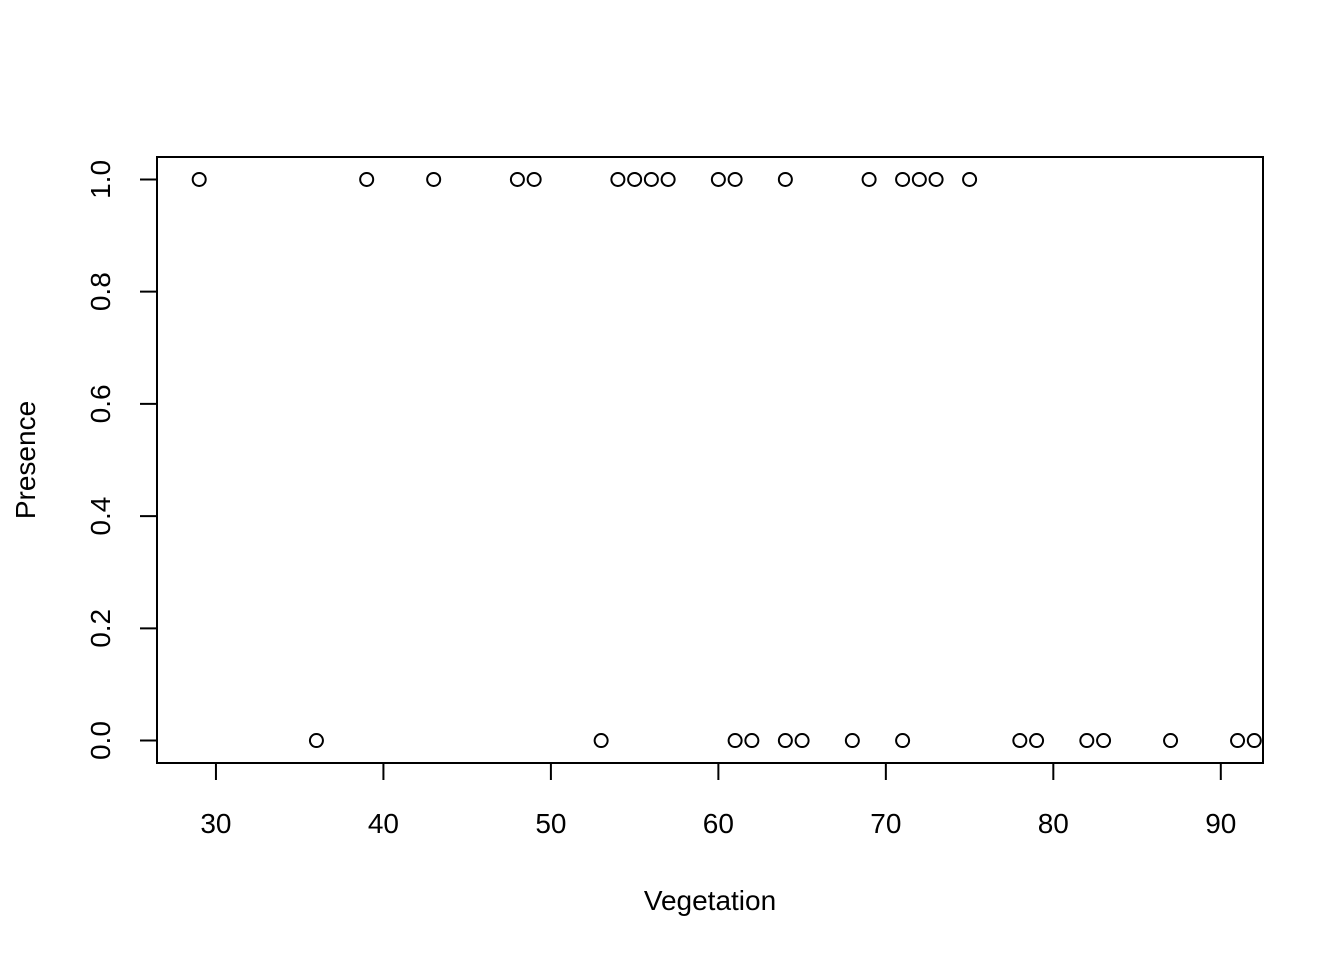  I want to click on x-axis: 30 40 50 60 70 80 90, so click(718, 800).